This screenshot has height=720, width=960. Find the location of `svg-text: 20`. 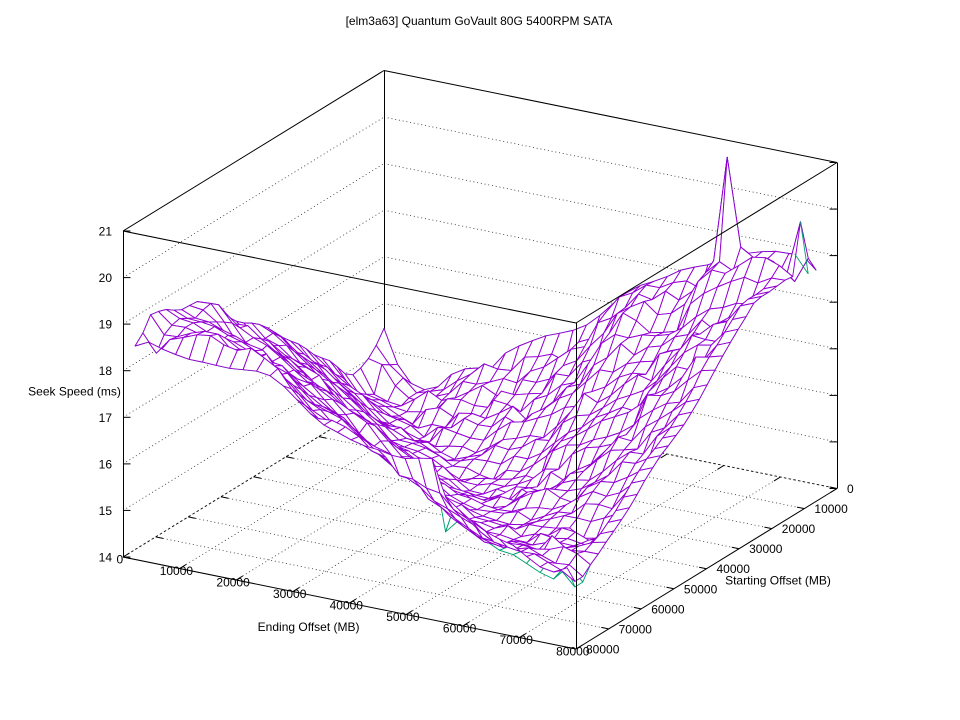

svg-text: 20 is located at coordinates (106, 278).